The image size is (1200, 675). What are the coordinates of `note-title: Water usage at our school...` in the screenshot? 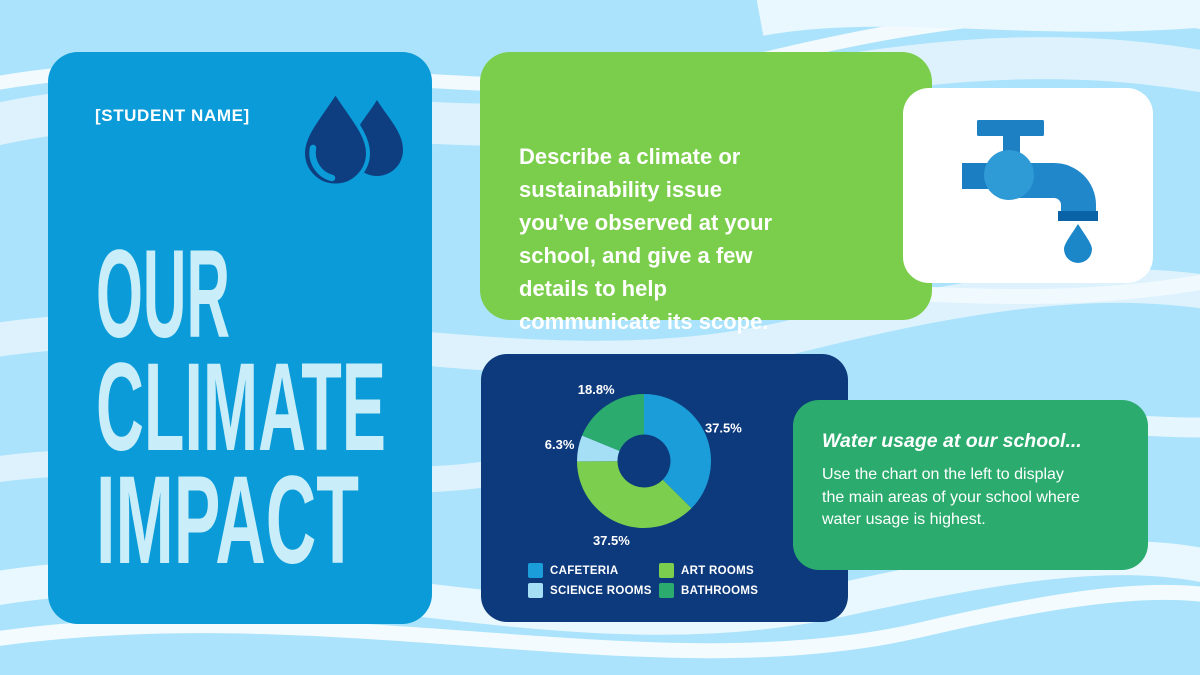 It's located at (952, 441).